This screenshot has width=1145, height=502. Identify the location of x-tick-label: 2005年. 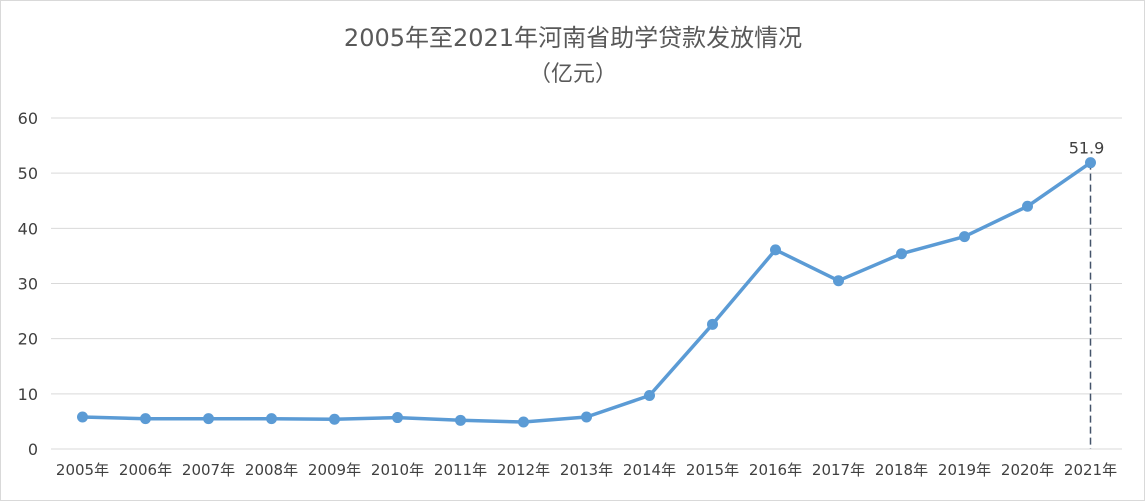
(82, 470).